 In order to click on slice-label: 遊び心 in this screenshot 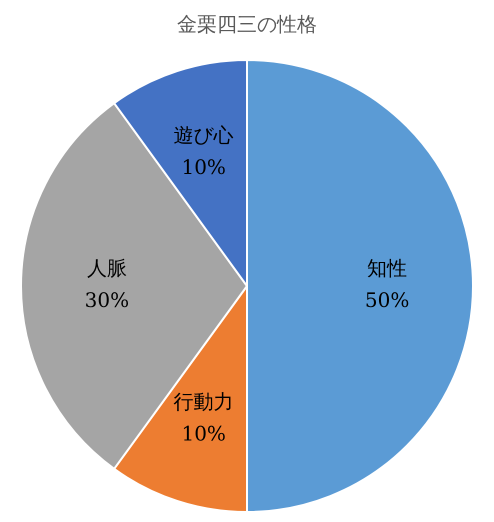, I will do `click(204, 134)`.